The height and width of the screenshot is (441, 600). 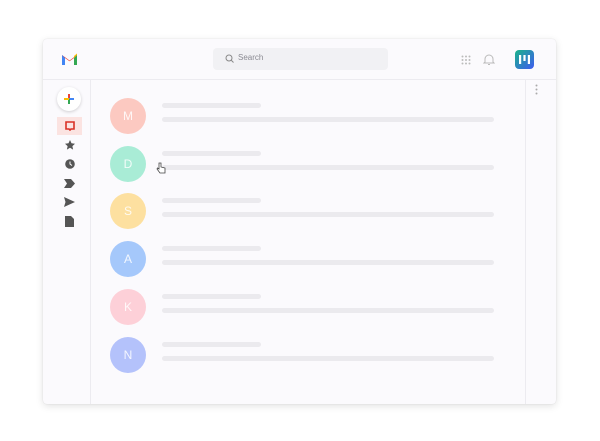 What do you see at coordinates (310, 164) in the screenshot?
I see `email-row: D` at bounding box center [310, 164].